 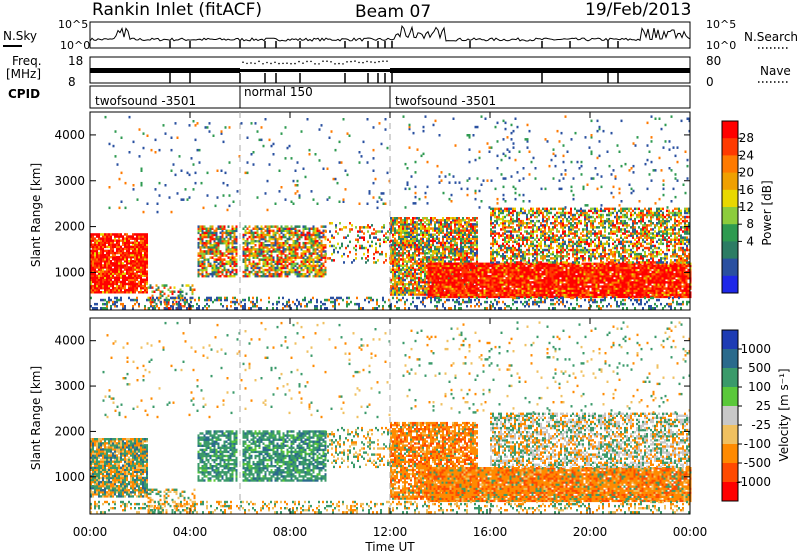 I want to click on nave-dot, so click(x=291, y=63).